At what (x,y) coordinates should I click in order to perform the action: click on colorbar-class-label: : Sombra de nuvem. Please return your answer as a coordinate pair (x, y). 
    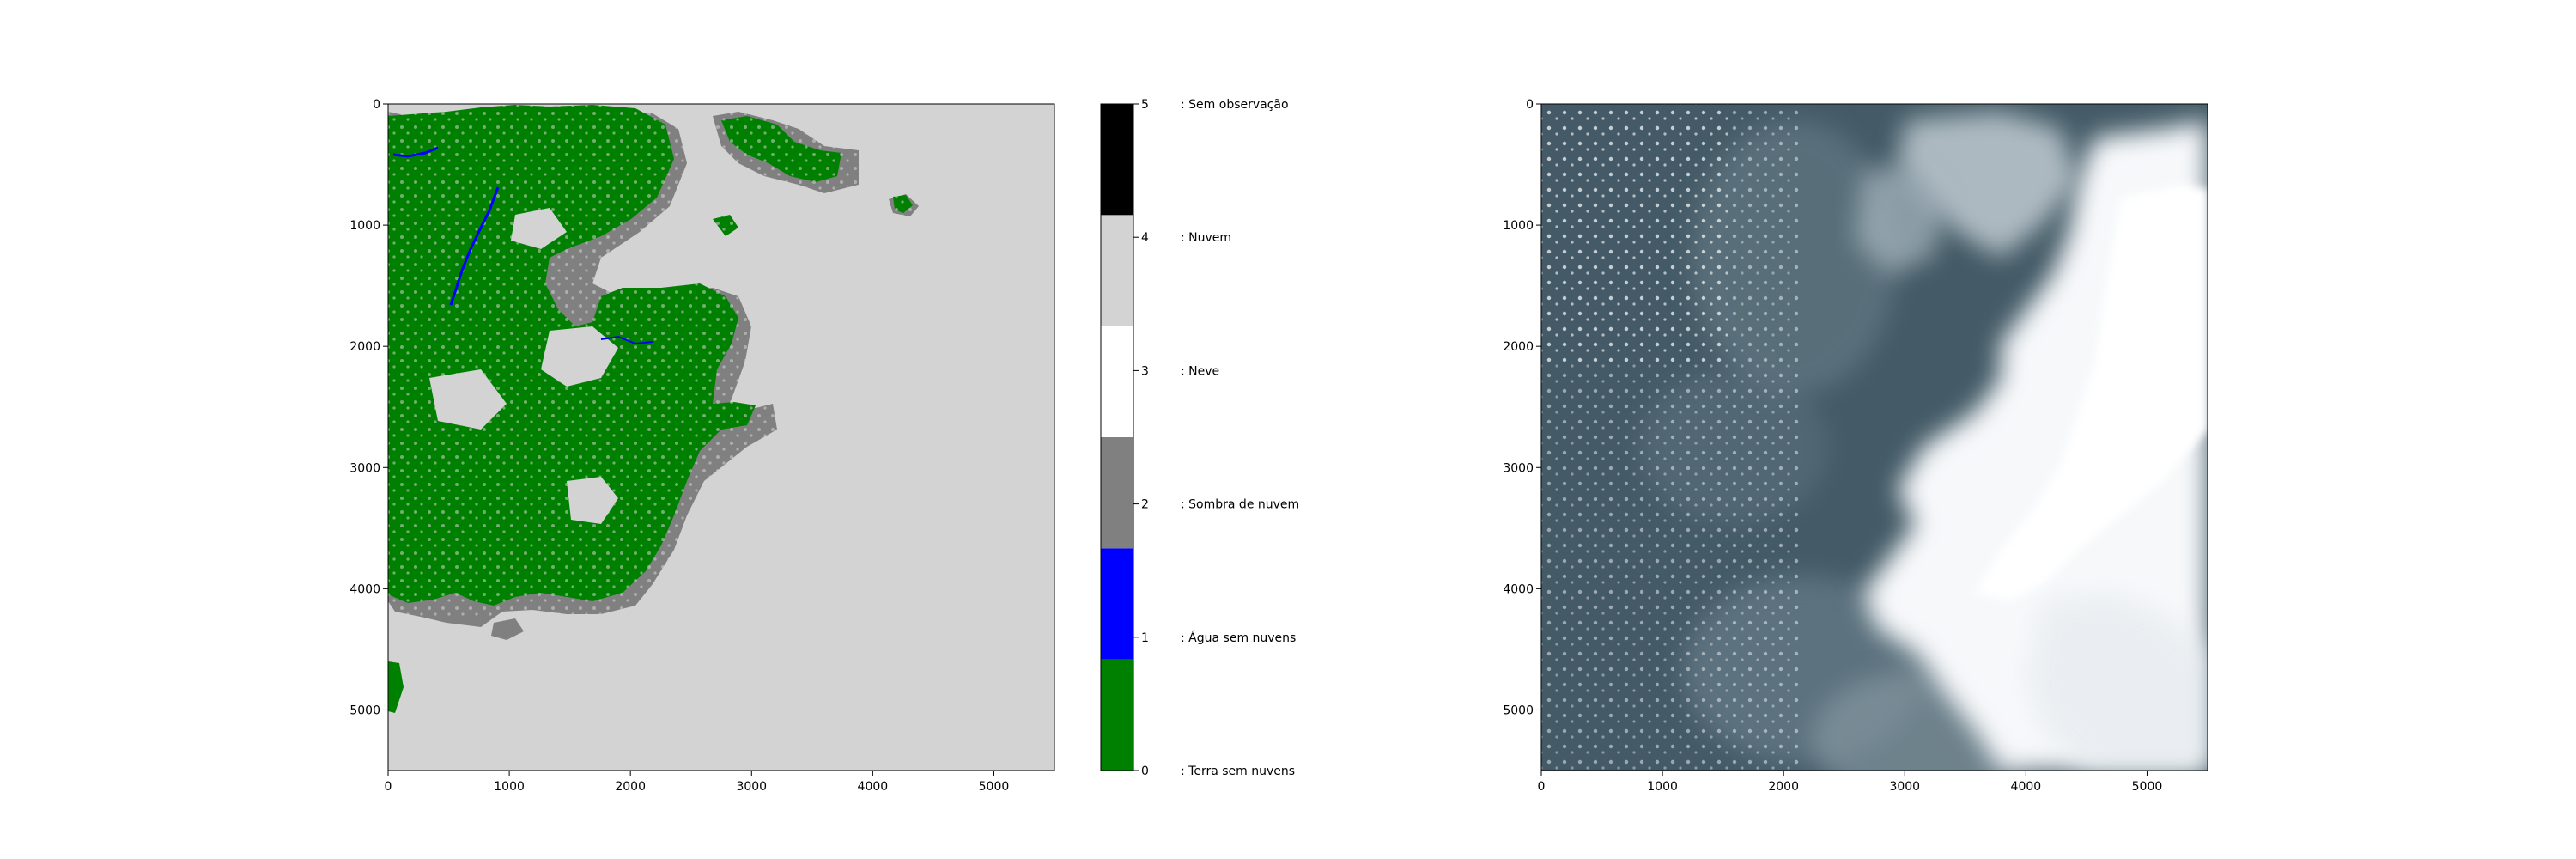
    Looking at the image, I should click on (1240, 505).